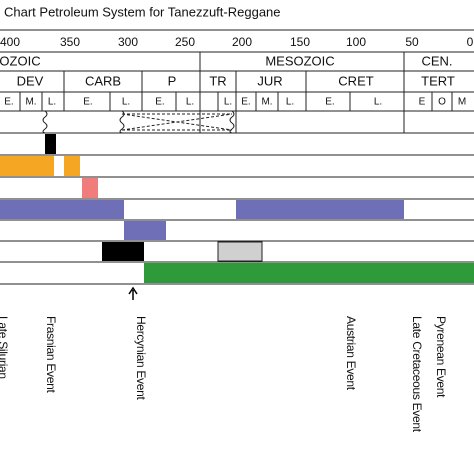 The height and width of the screenshot is (474, 474). Describe the element at coordinates (103, 80) in the screenshot. I see `period: CARB` at that location.